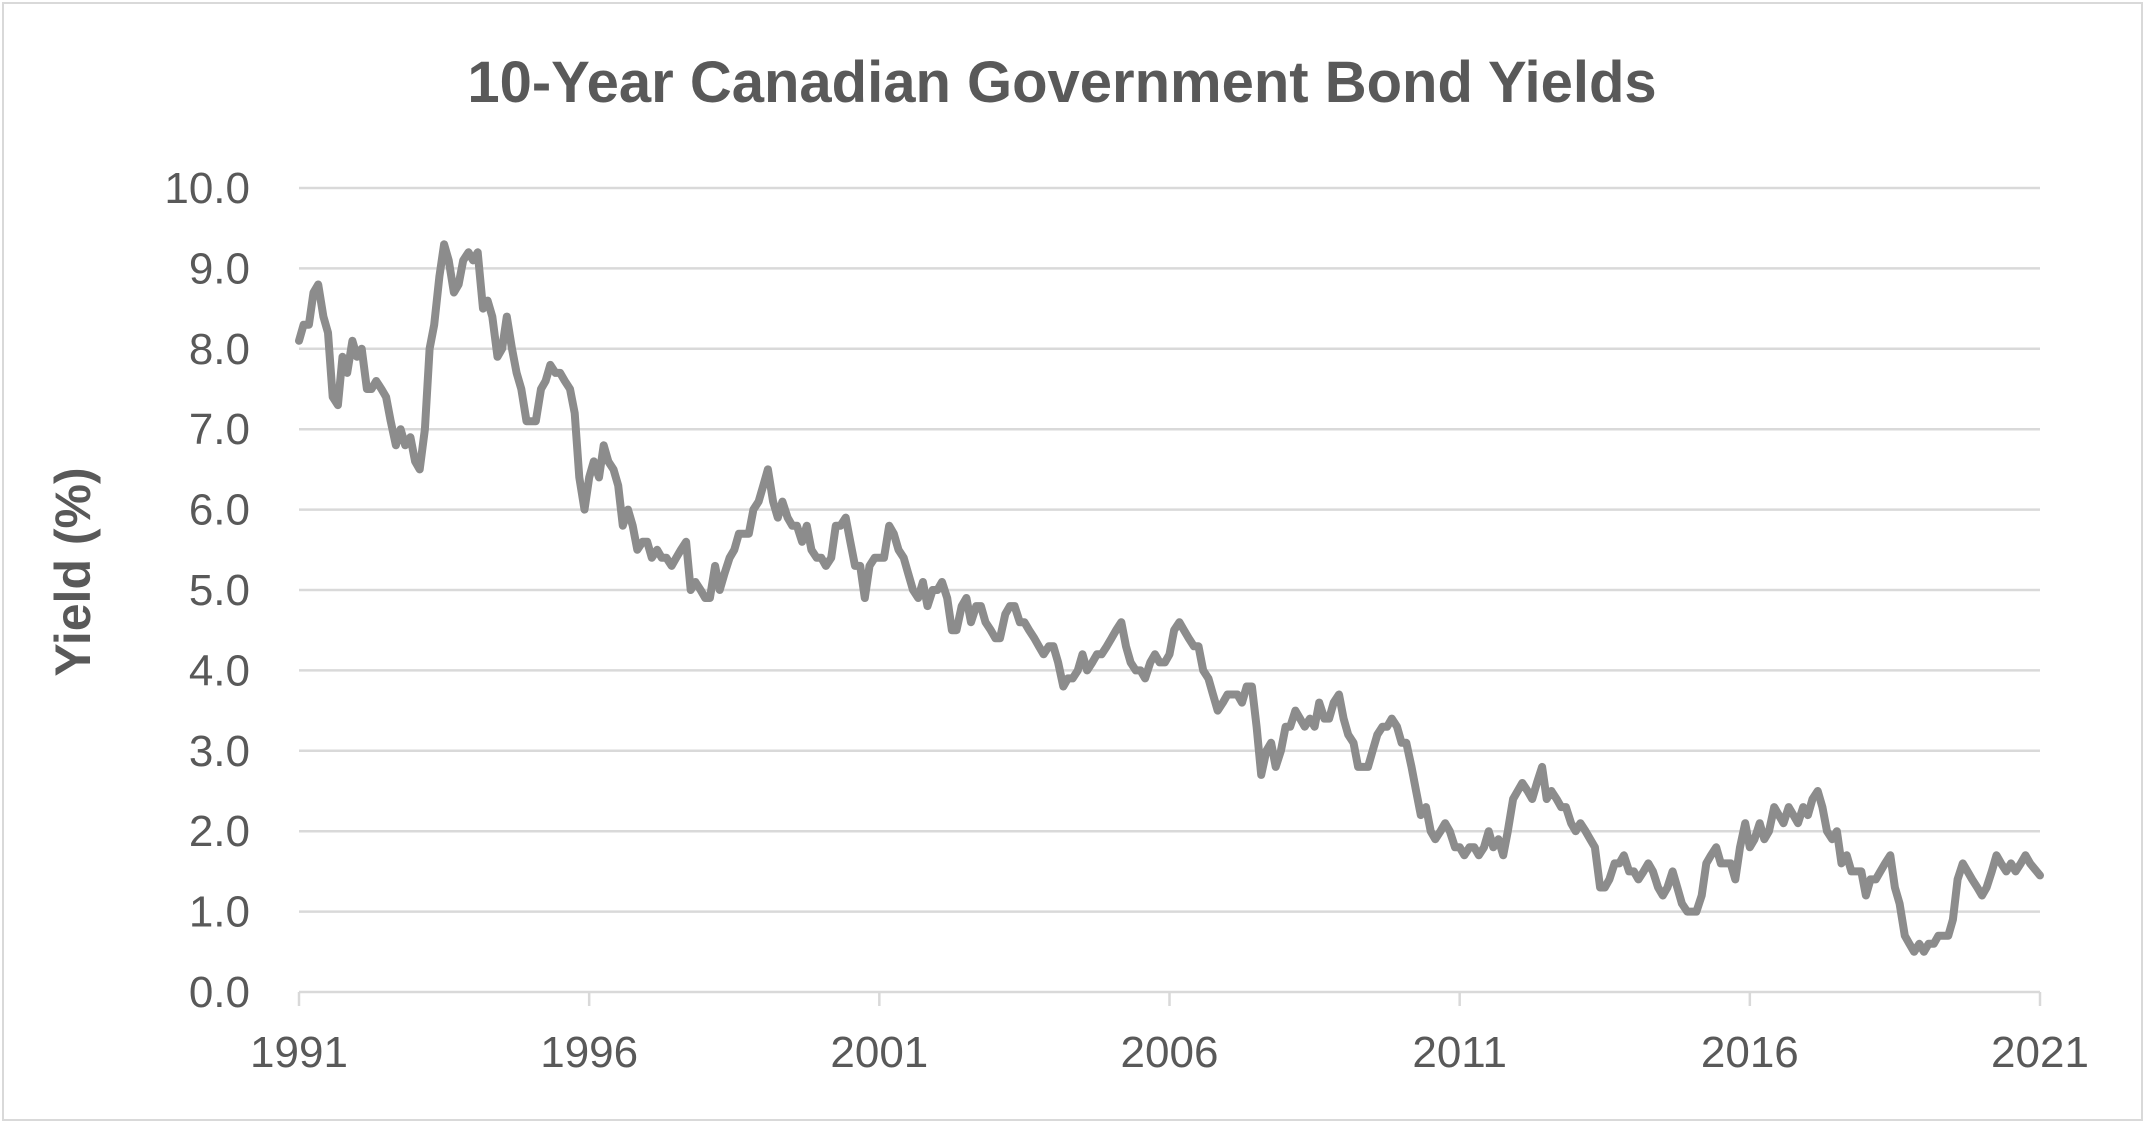 This screenshot has height=1125, width=2147. I want to click on y-tick-label: 1.0, so click(219, 912).